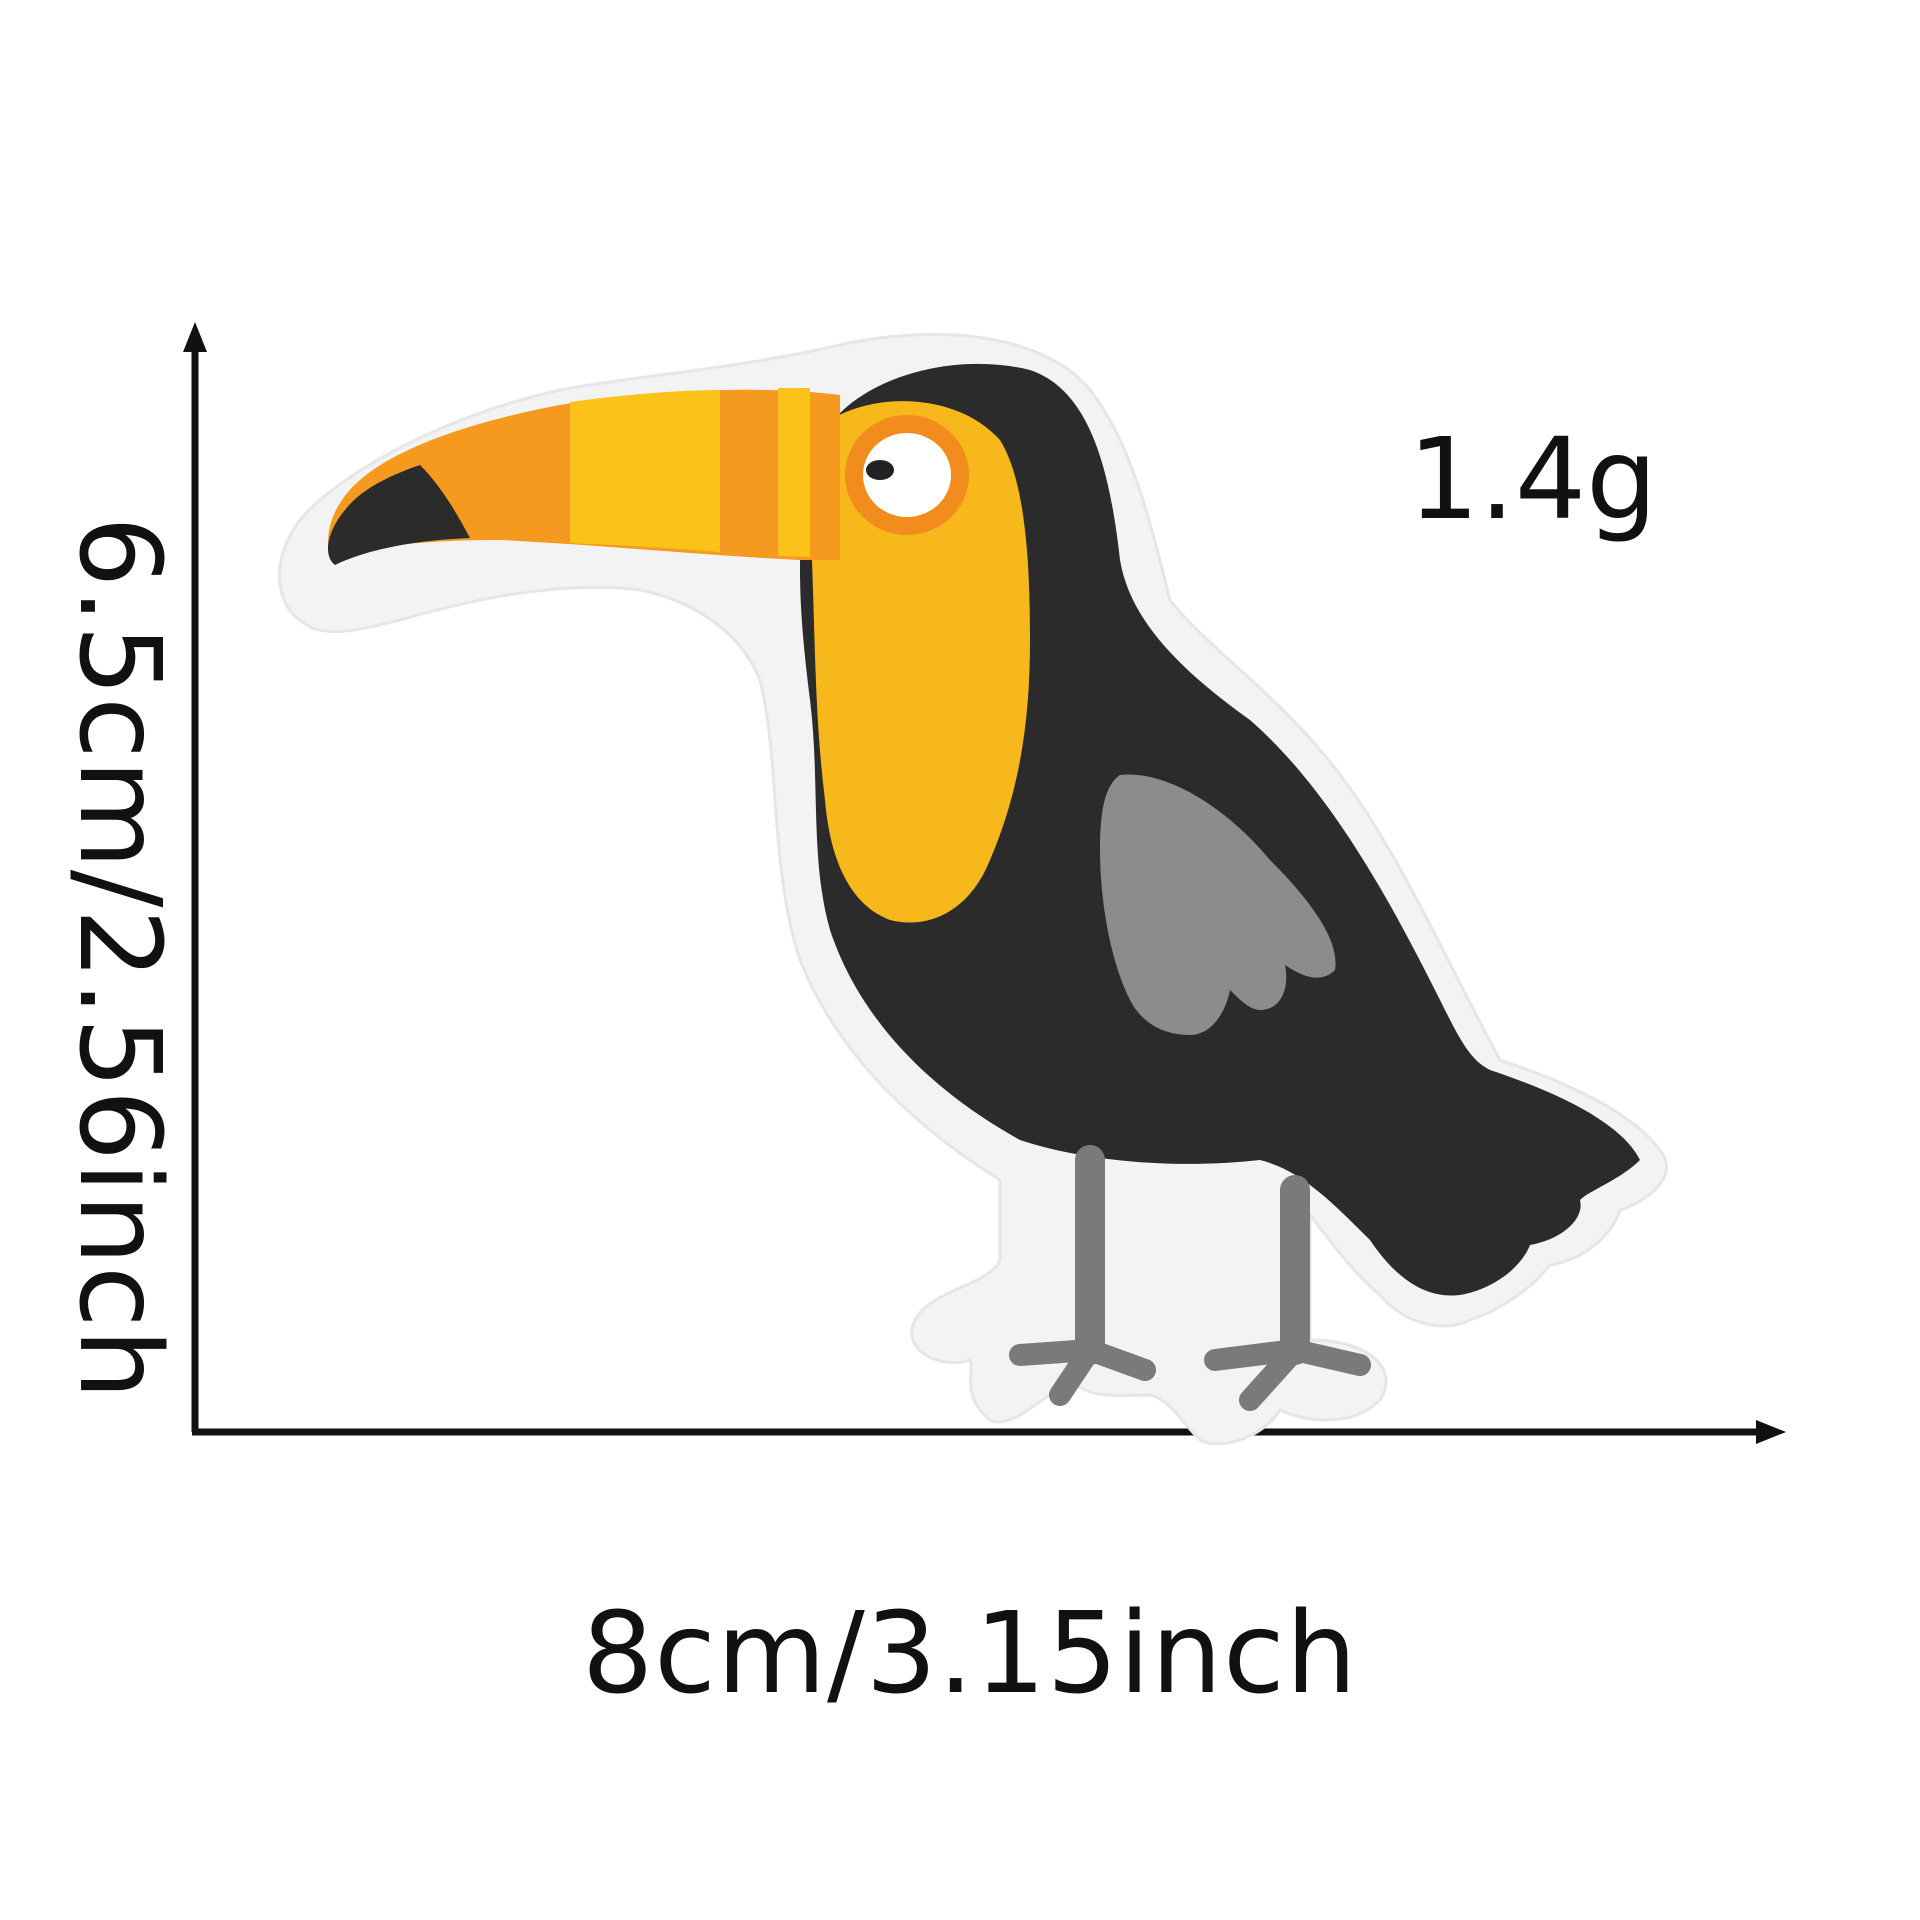 This screenshot has height=1920, width=1920. What do you see at coordinates (1533, 480) in the screenshot?
I see `weight-label: 1.4g` at bounding box center [1533, 480].